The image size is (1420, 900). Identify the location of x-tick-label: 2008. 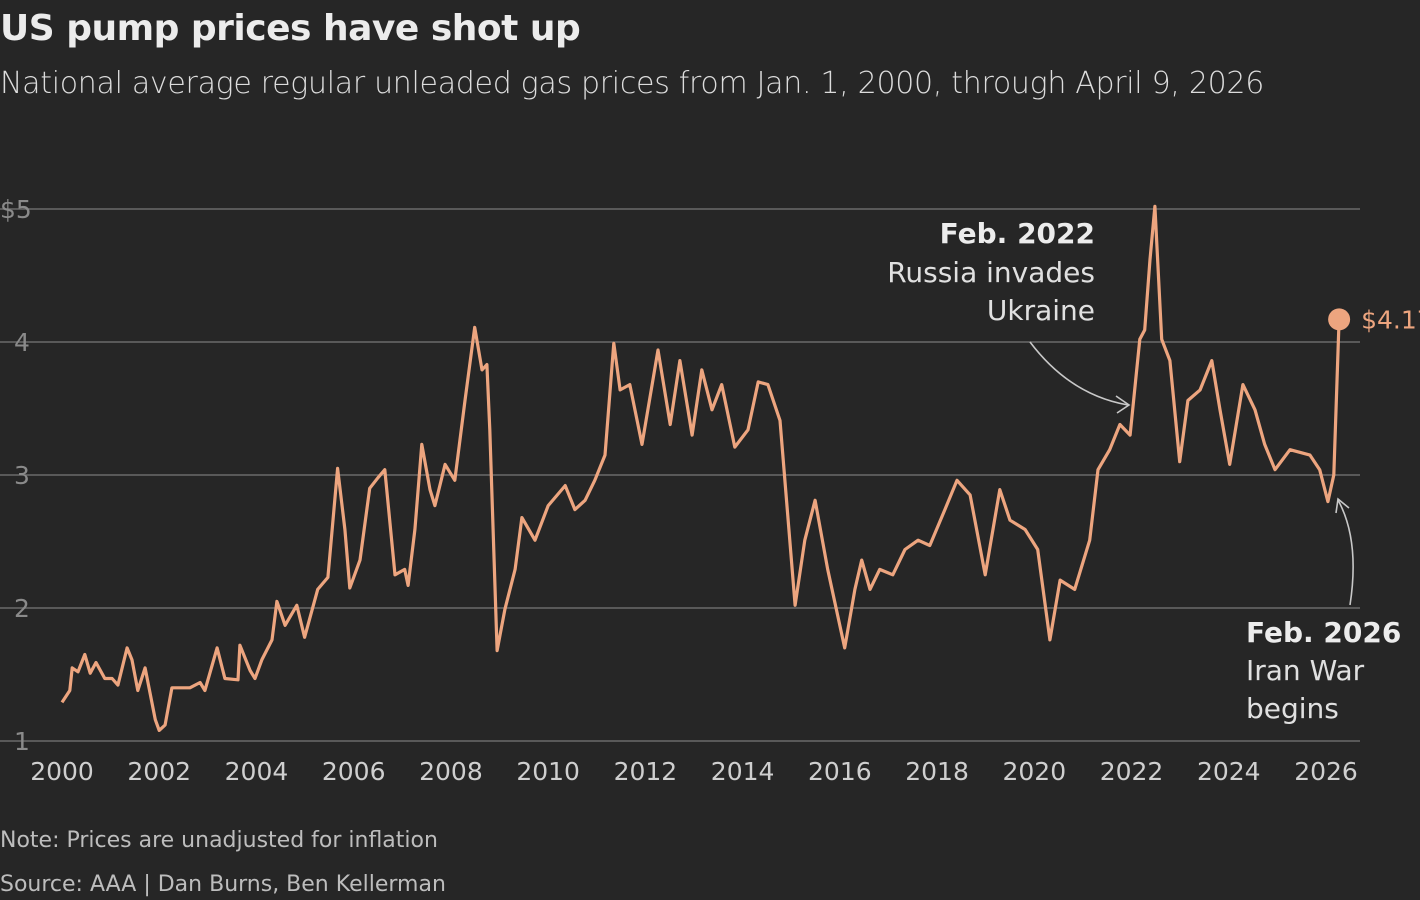
(451, 771).